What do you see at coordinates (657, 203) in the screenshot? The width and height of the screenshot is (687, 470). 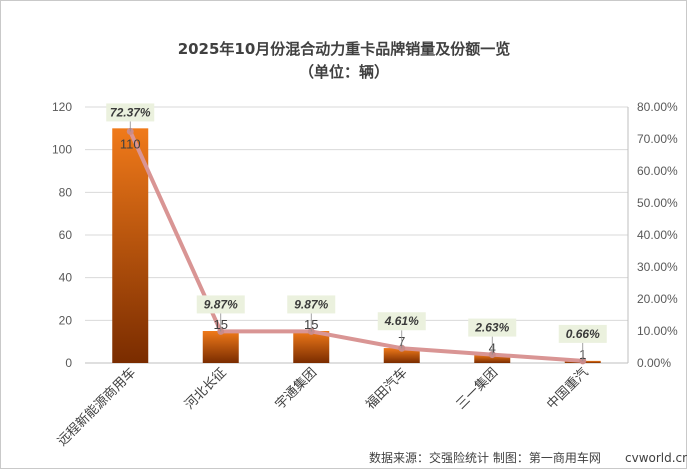 I see `right-axis-tick-label: 50.00%` at bounding box center [657, 203].